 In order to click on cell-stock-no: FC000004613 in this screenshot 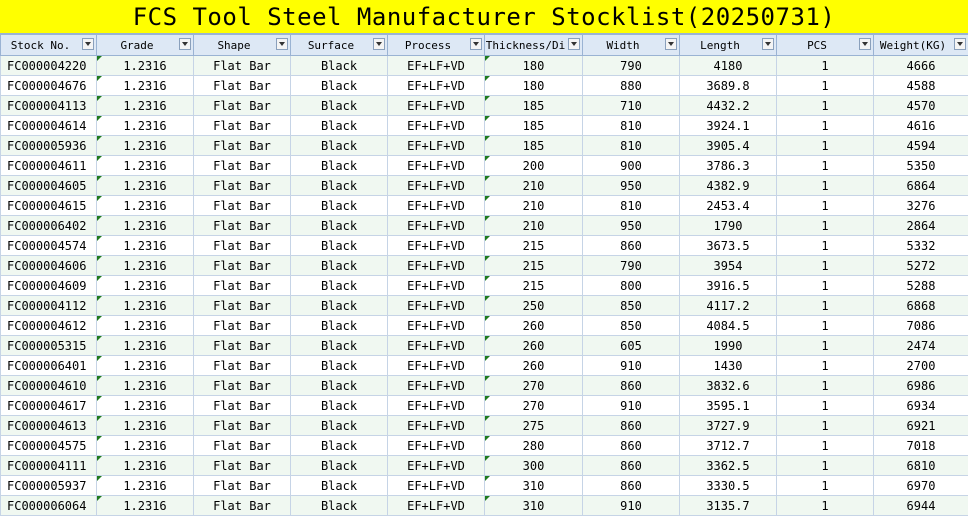, I will do `click(49, 426)`.